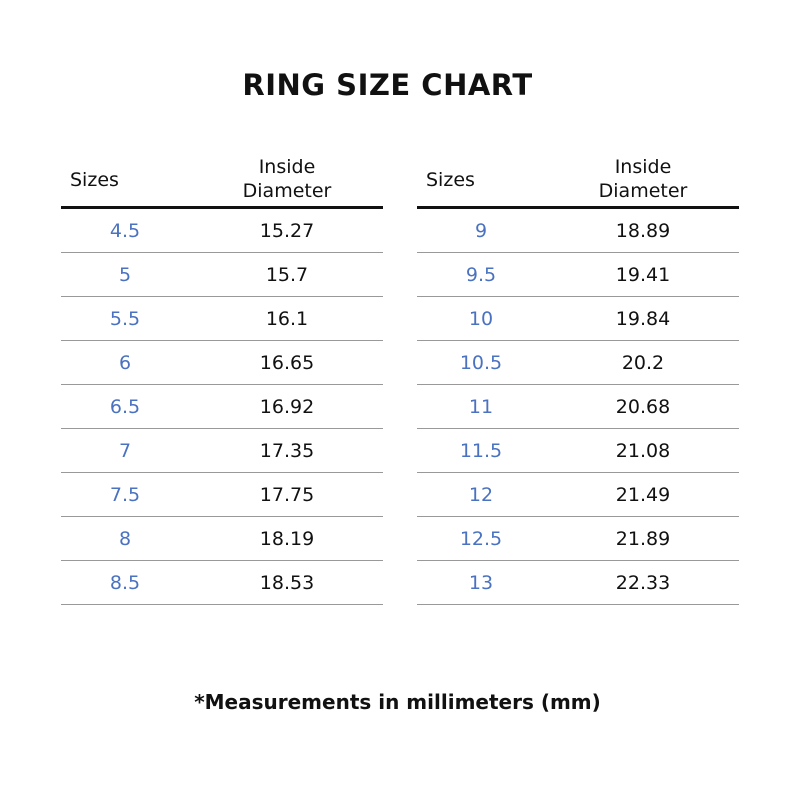 This screenshot has width=800, height=800. What do you see at coordinates (125, 231) in the screenshot?
I see `ring-size: 4.5` at bounding box center [125, 231].